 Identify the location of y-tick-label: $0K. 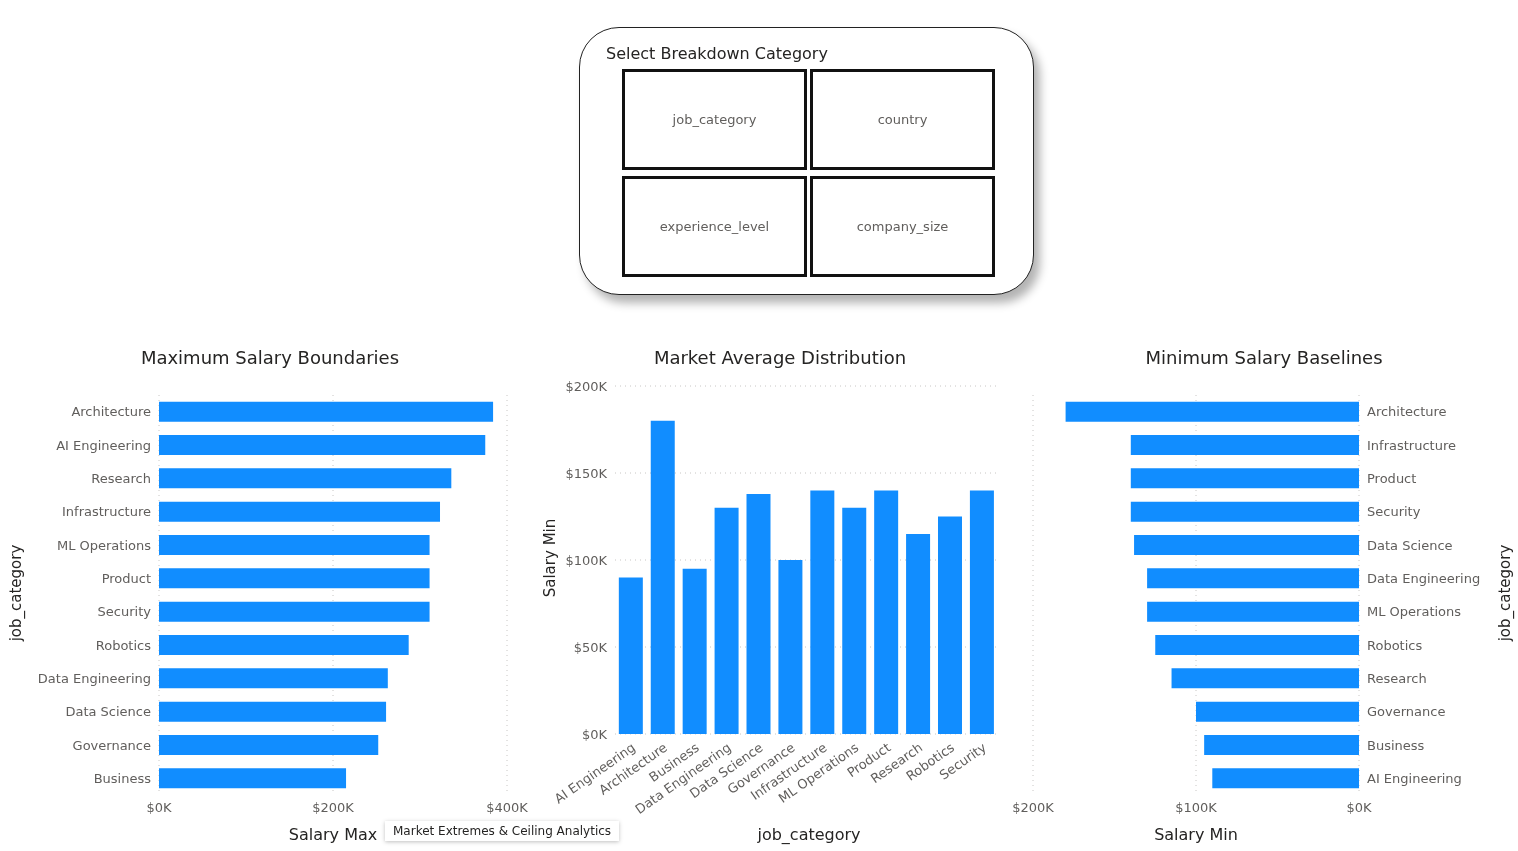
(594, 734).